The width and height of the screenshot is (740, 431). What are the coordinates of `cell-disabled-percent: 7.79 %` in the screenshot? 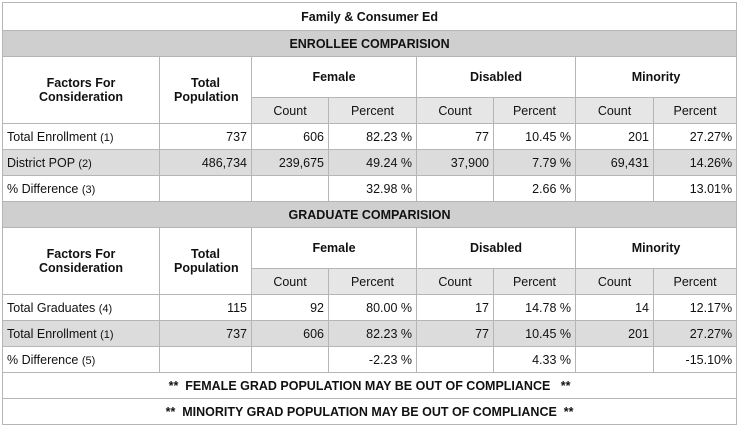 It's located at (534, 162).